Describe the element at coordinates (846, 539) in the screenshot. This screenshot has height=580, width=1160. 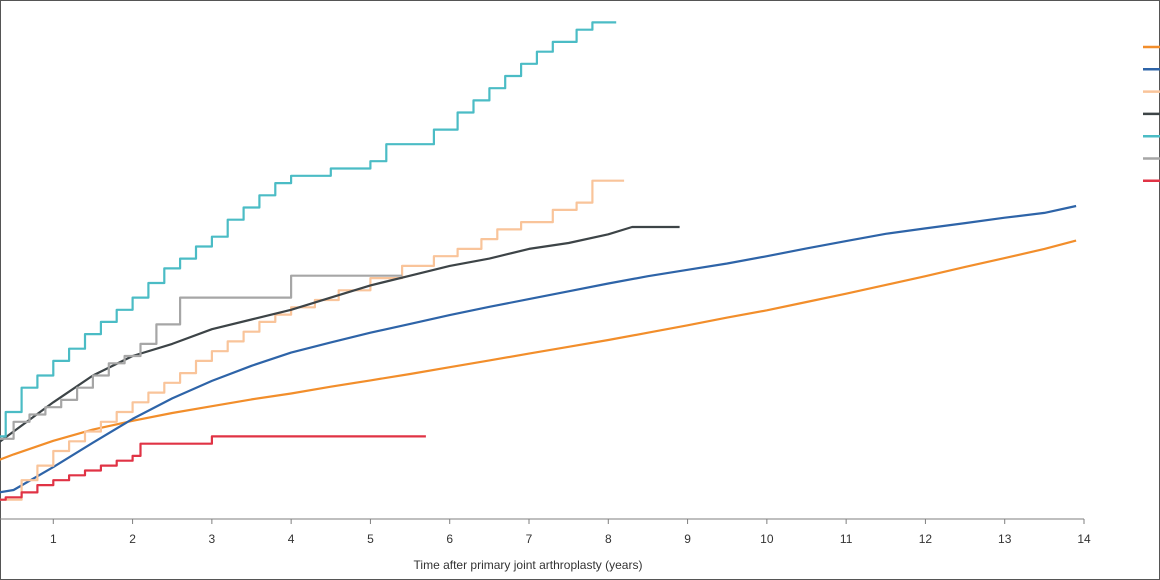
I see `x-tick-label: 11` at that location.